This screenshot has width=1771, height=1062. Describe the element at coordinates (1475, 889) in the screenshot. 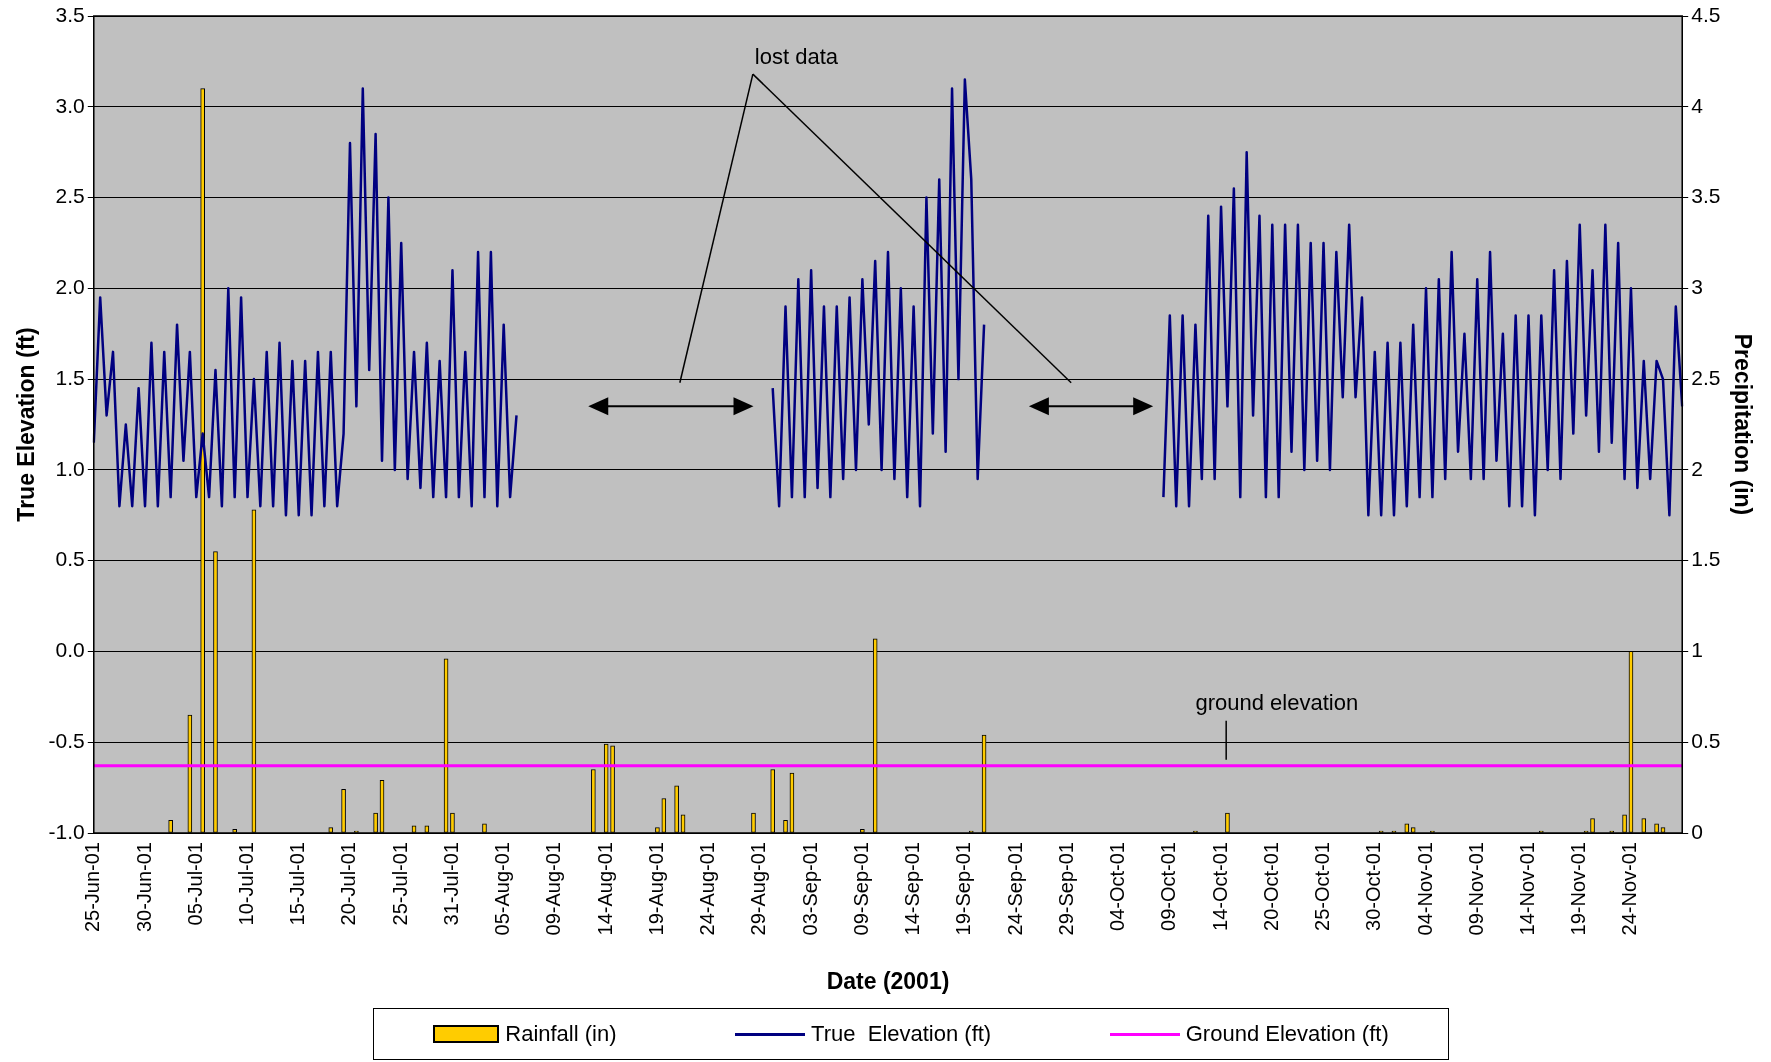

I see `x-tick-label: 09-Nov-01` at that location.